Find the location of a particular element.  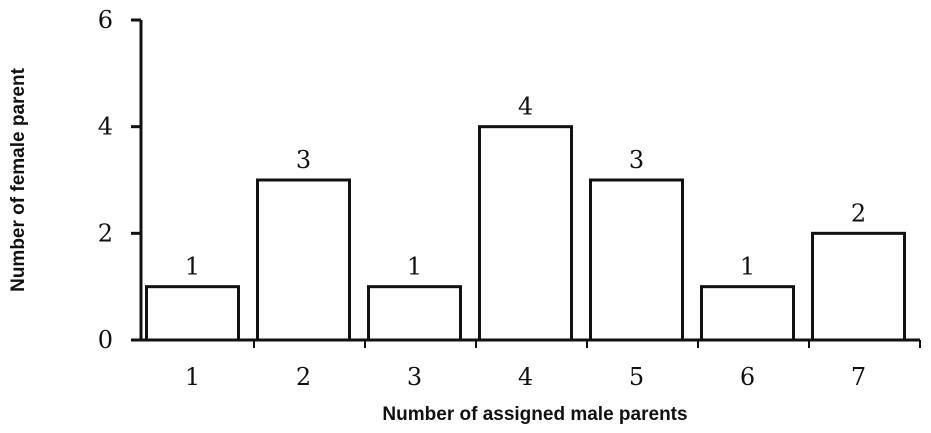

x-tick-label: 5 is located at coordinates (636, 377).